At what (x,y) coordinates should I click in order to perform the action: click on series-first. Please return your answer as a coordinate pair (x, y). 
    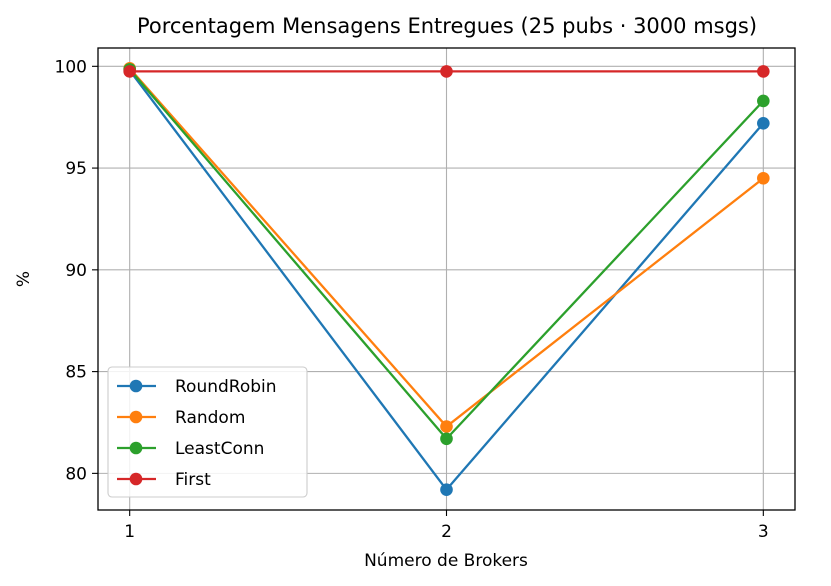
    Looking at the image, I should click on (446, 71).